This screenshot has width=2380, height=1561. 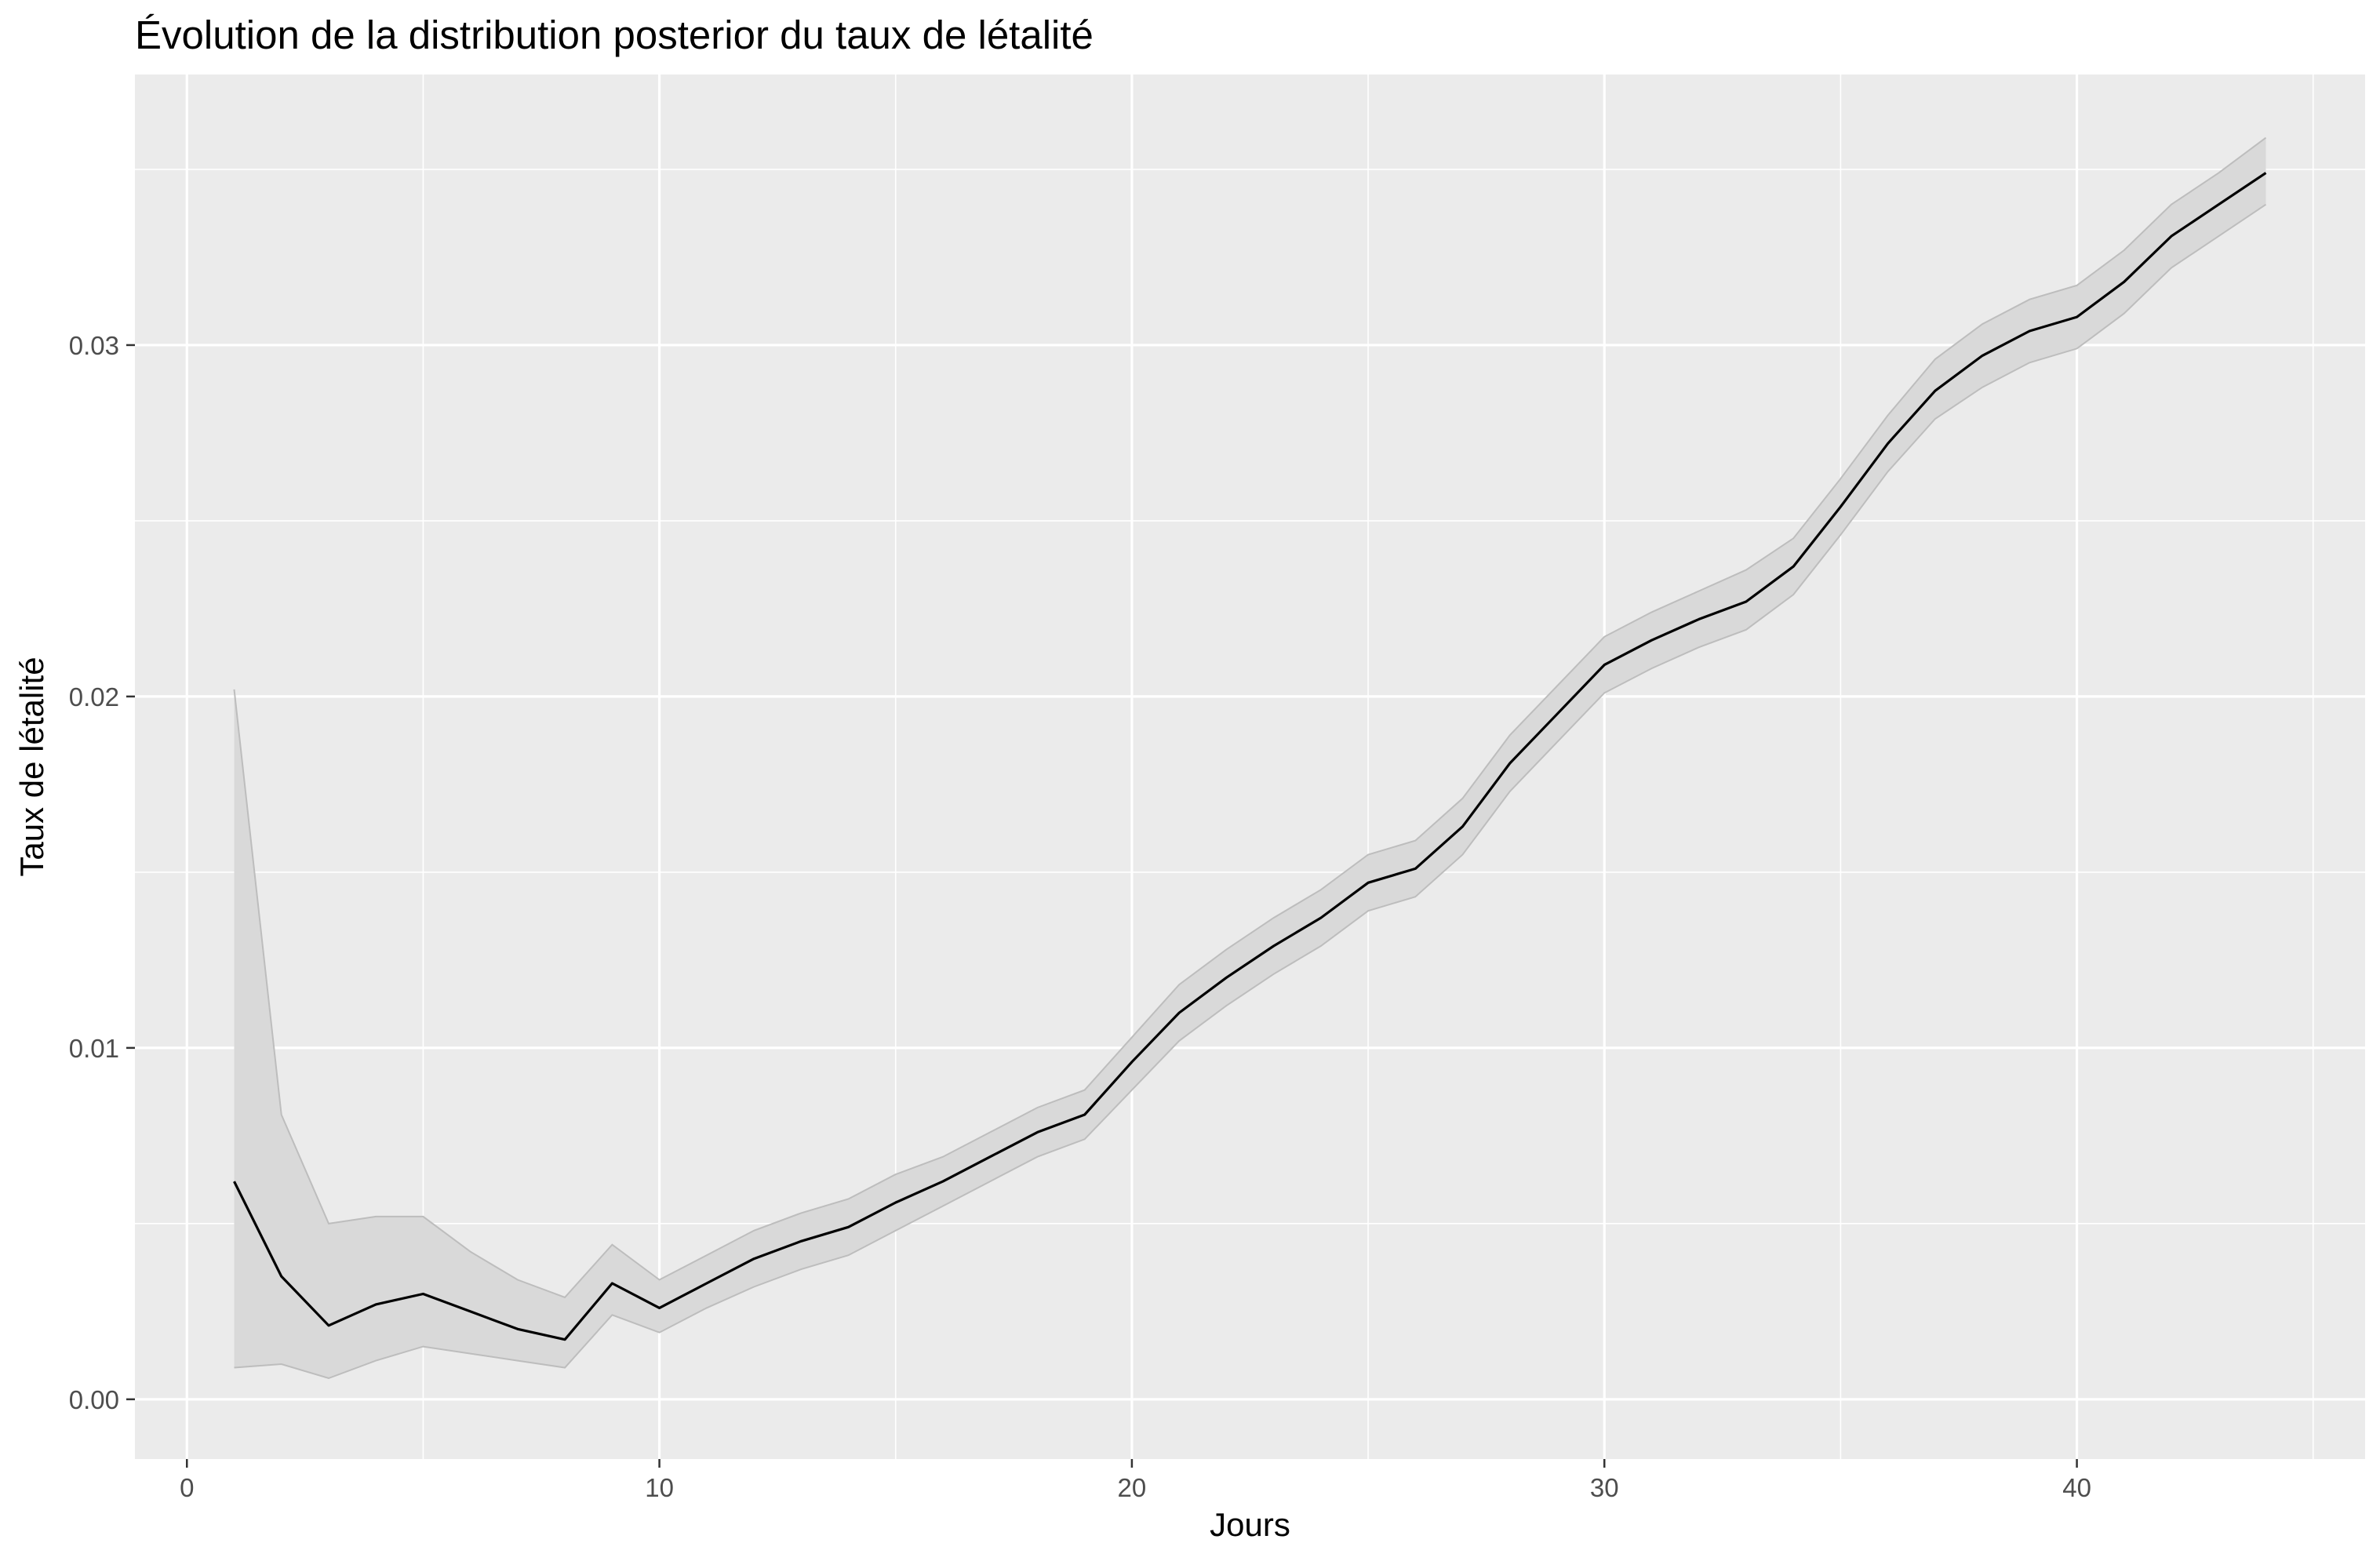 What do you see at coordinates (94, 696) in the screenshot?
I see `y-tick-label: 0.02` at bounding box center [94, 696].